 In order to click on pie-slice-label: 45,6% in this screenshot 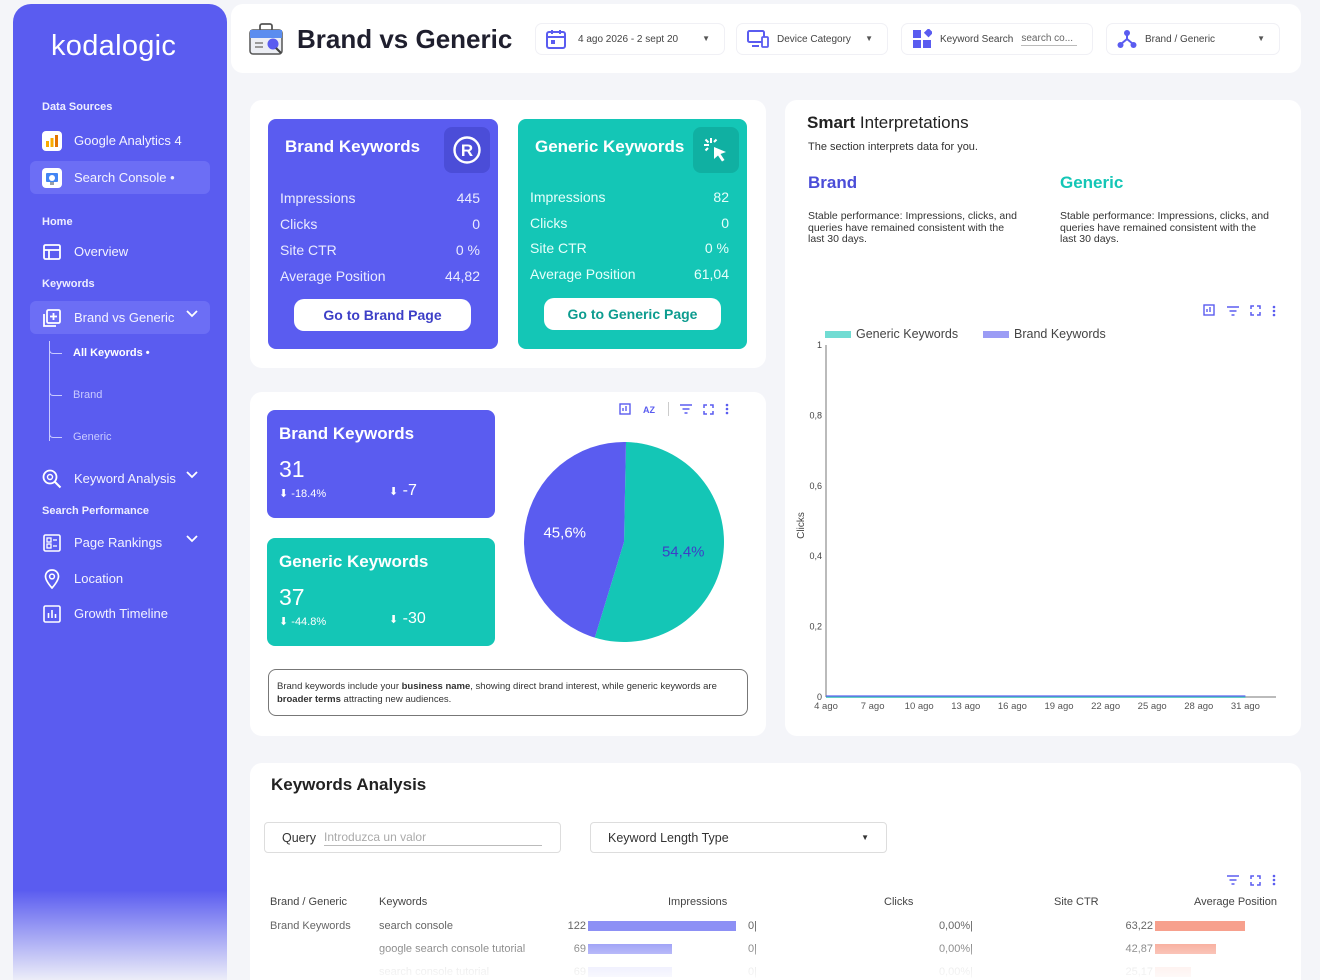, I will do `click(564, 533)`.